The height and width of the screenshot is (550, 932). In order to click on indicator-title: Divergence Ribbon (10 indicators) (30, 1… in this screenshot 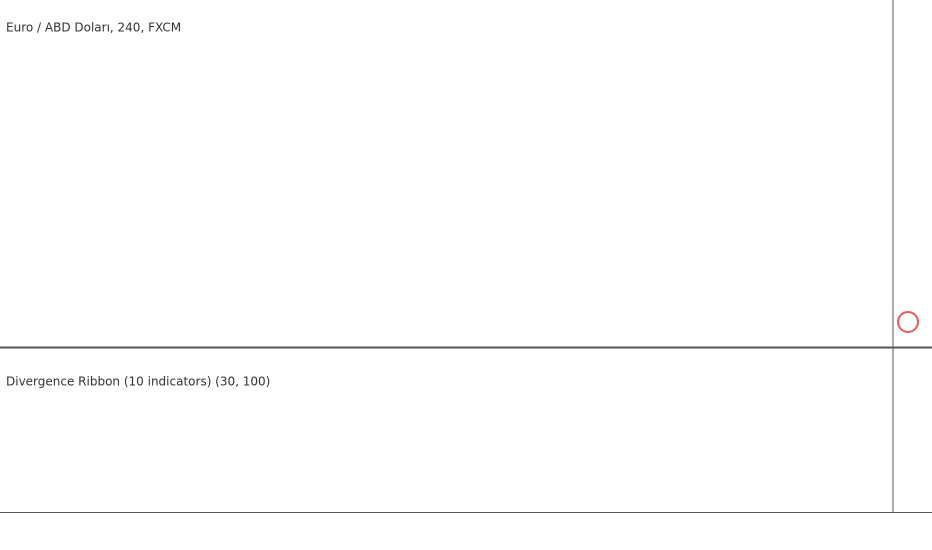, I will do `click(138, 382)`.